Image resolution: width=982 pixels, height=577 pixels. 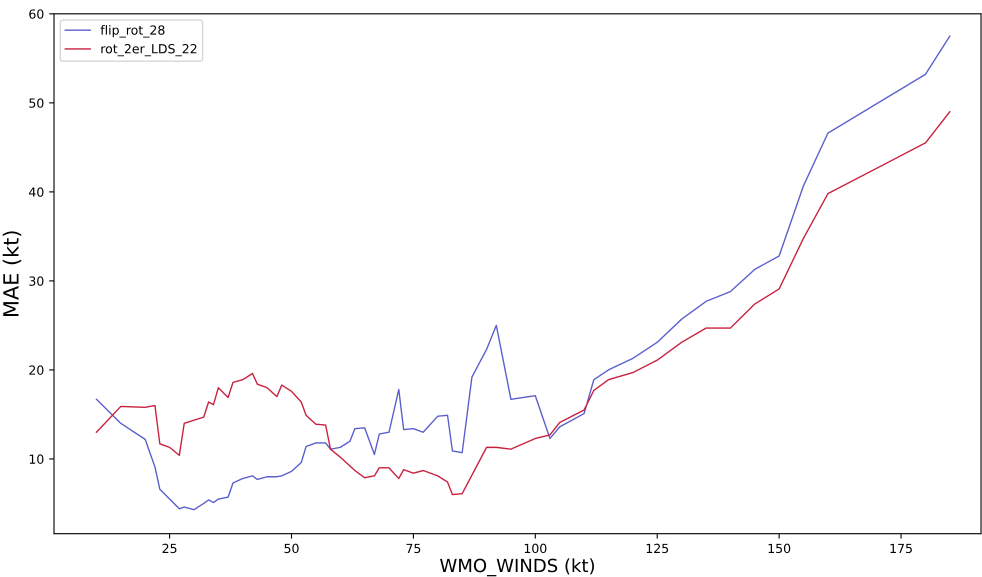 I want to click on y-tick-label: 60, so click(x=36, y=14).